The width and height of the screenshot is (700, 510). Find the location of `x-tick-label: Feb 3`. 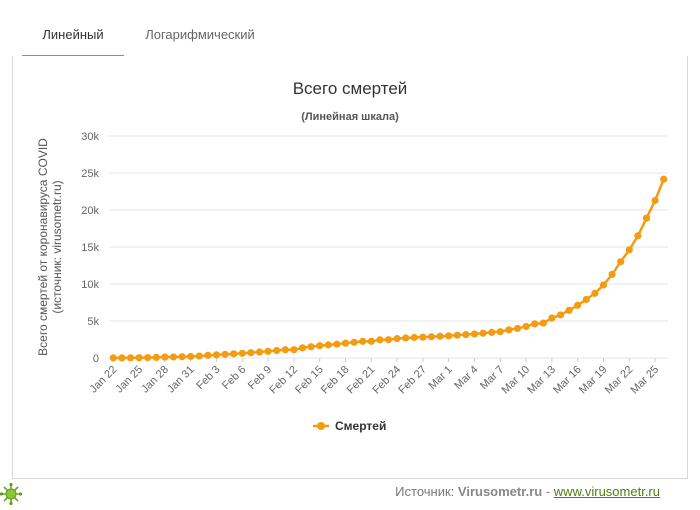

x-tick-label: Feb 3 is located at coordinates (208, 378).